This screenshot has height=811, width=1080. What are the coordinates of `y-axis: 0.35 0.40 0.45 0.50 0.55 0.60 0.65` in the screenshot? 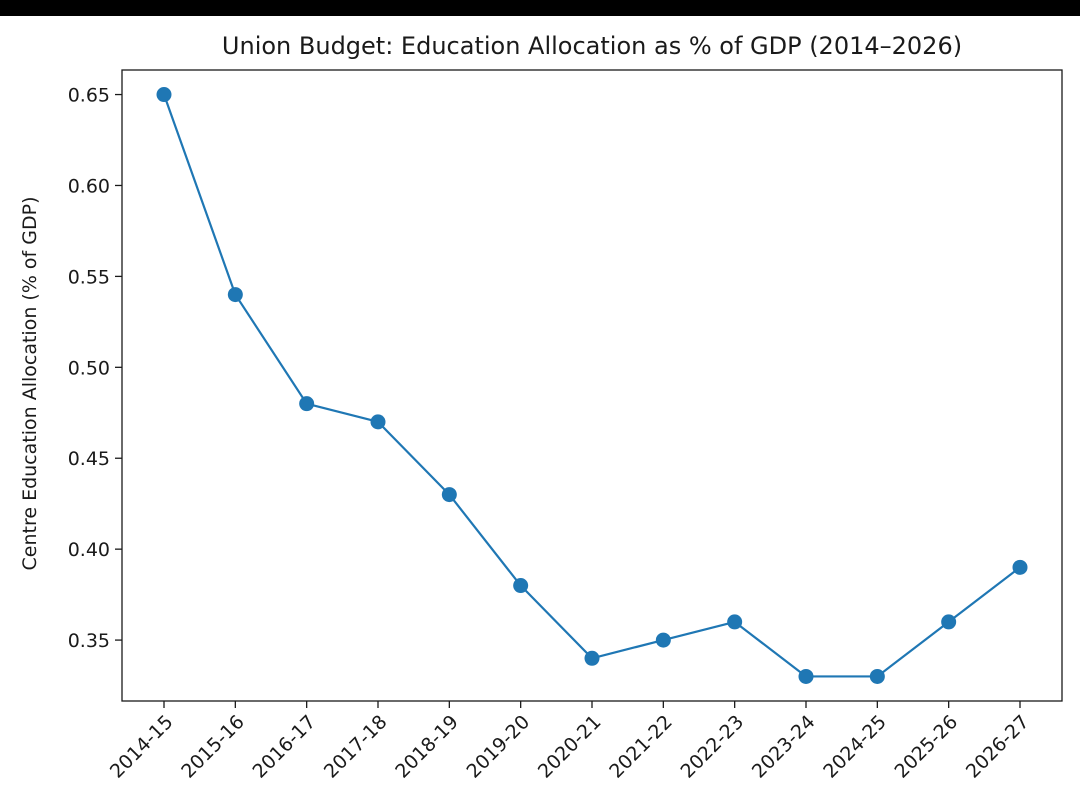 It's located at (95, 368).